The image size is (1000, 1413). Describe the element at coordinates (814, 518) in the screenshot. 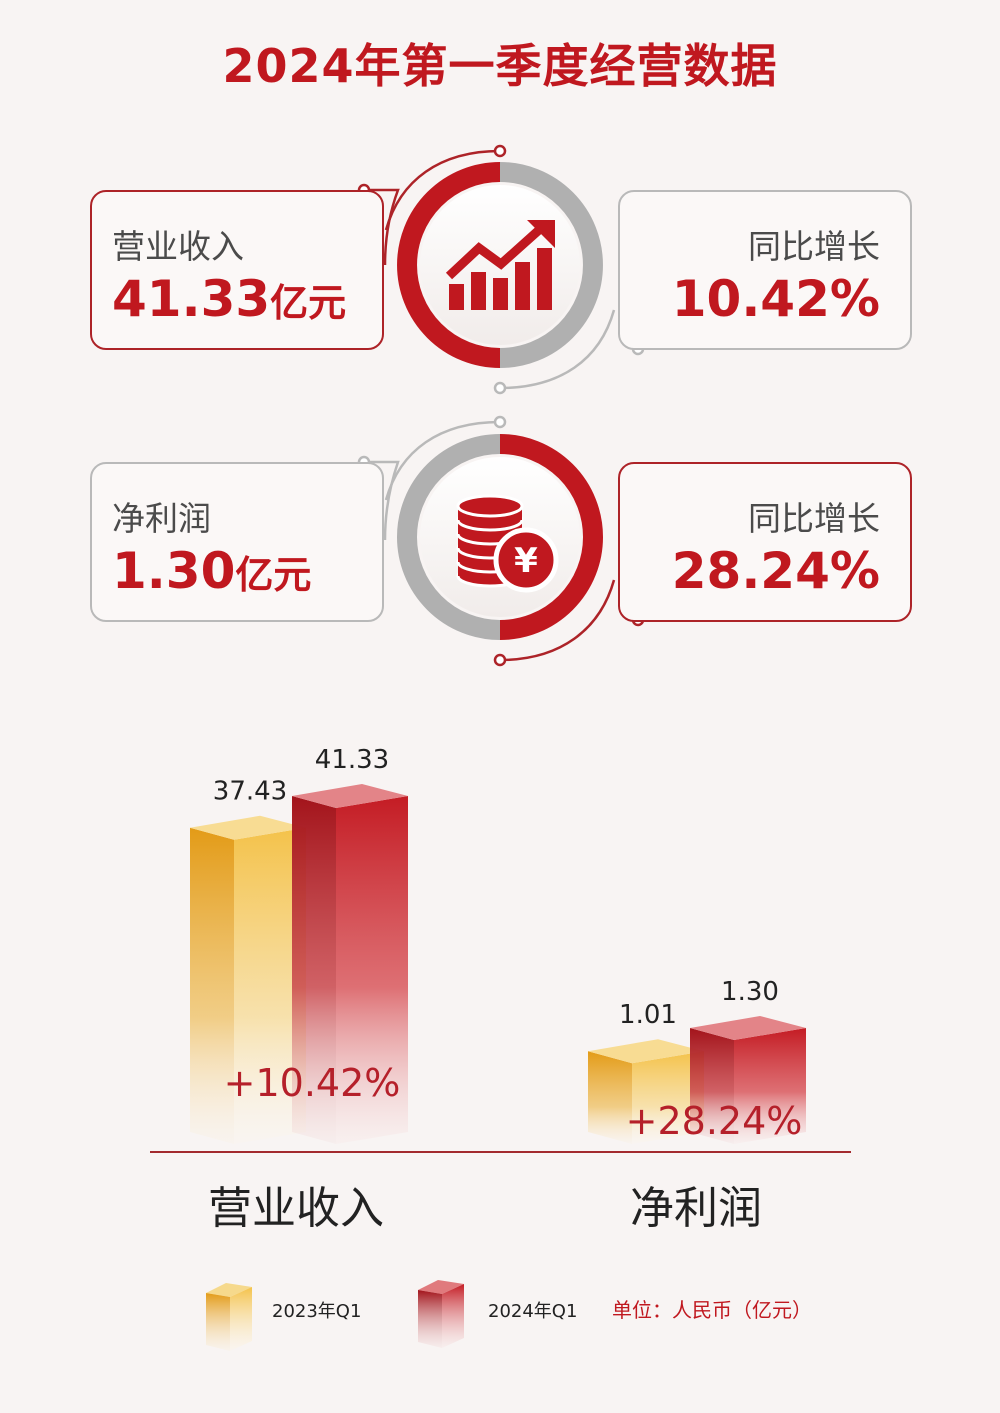

I see `profit-growth-label: 同比增长` at that location.